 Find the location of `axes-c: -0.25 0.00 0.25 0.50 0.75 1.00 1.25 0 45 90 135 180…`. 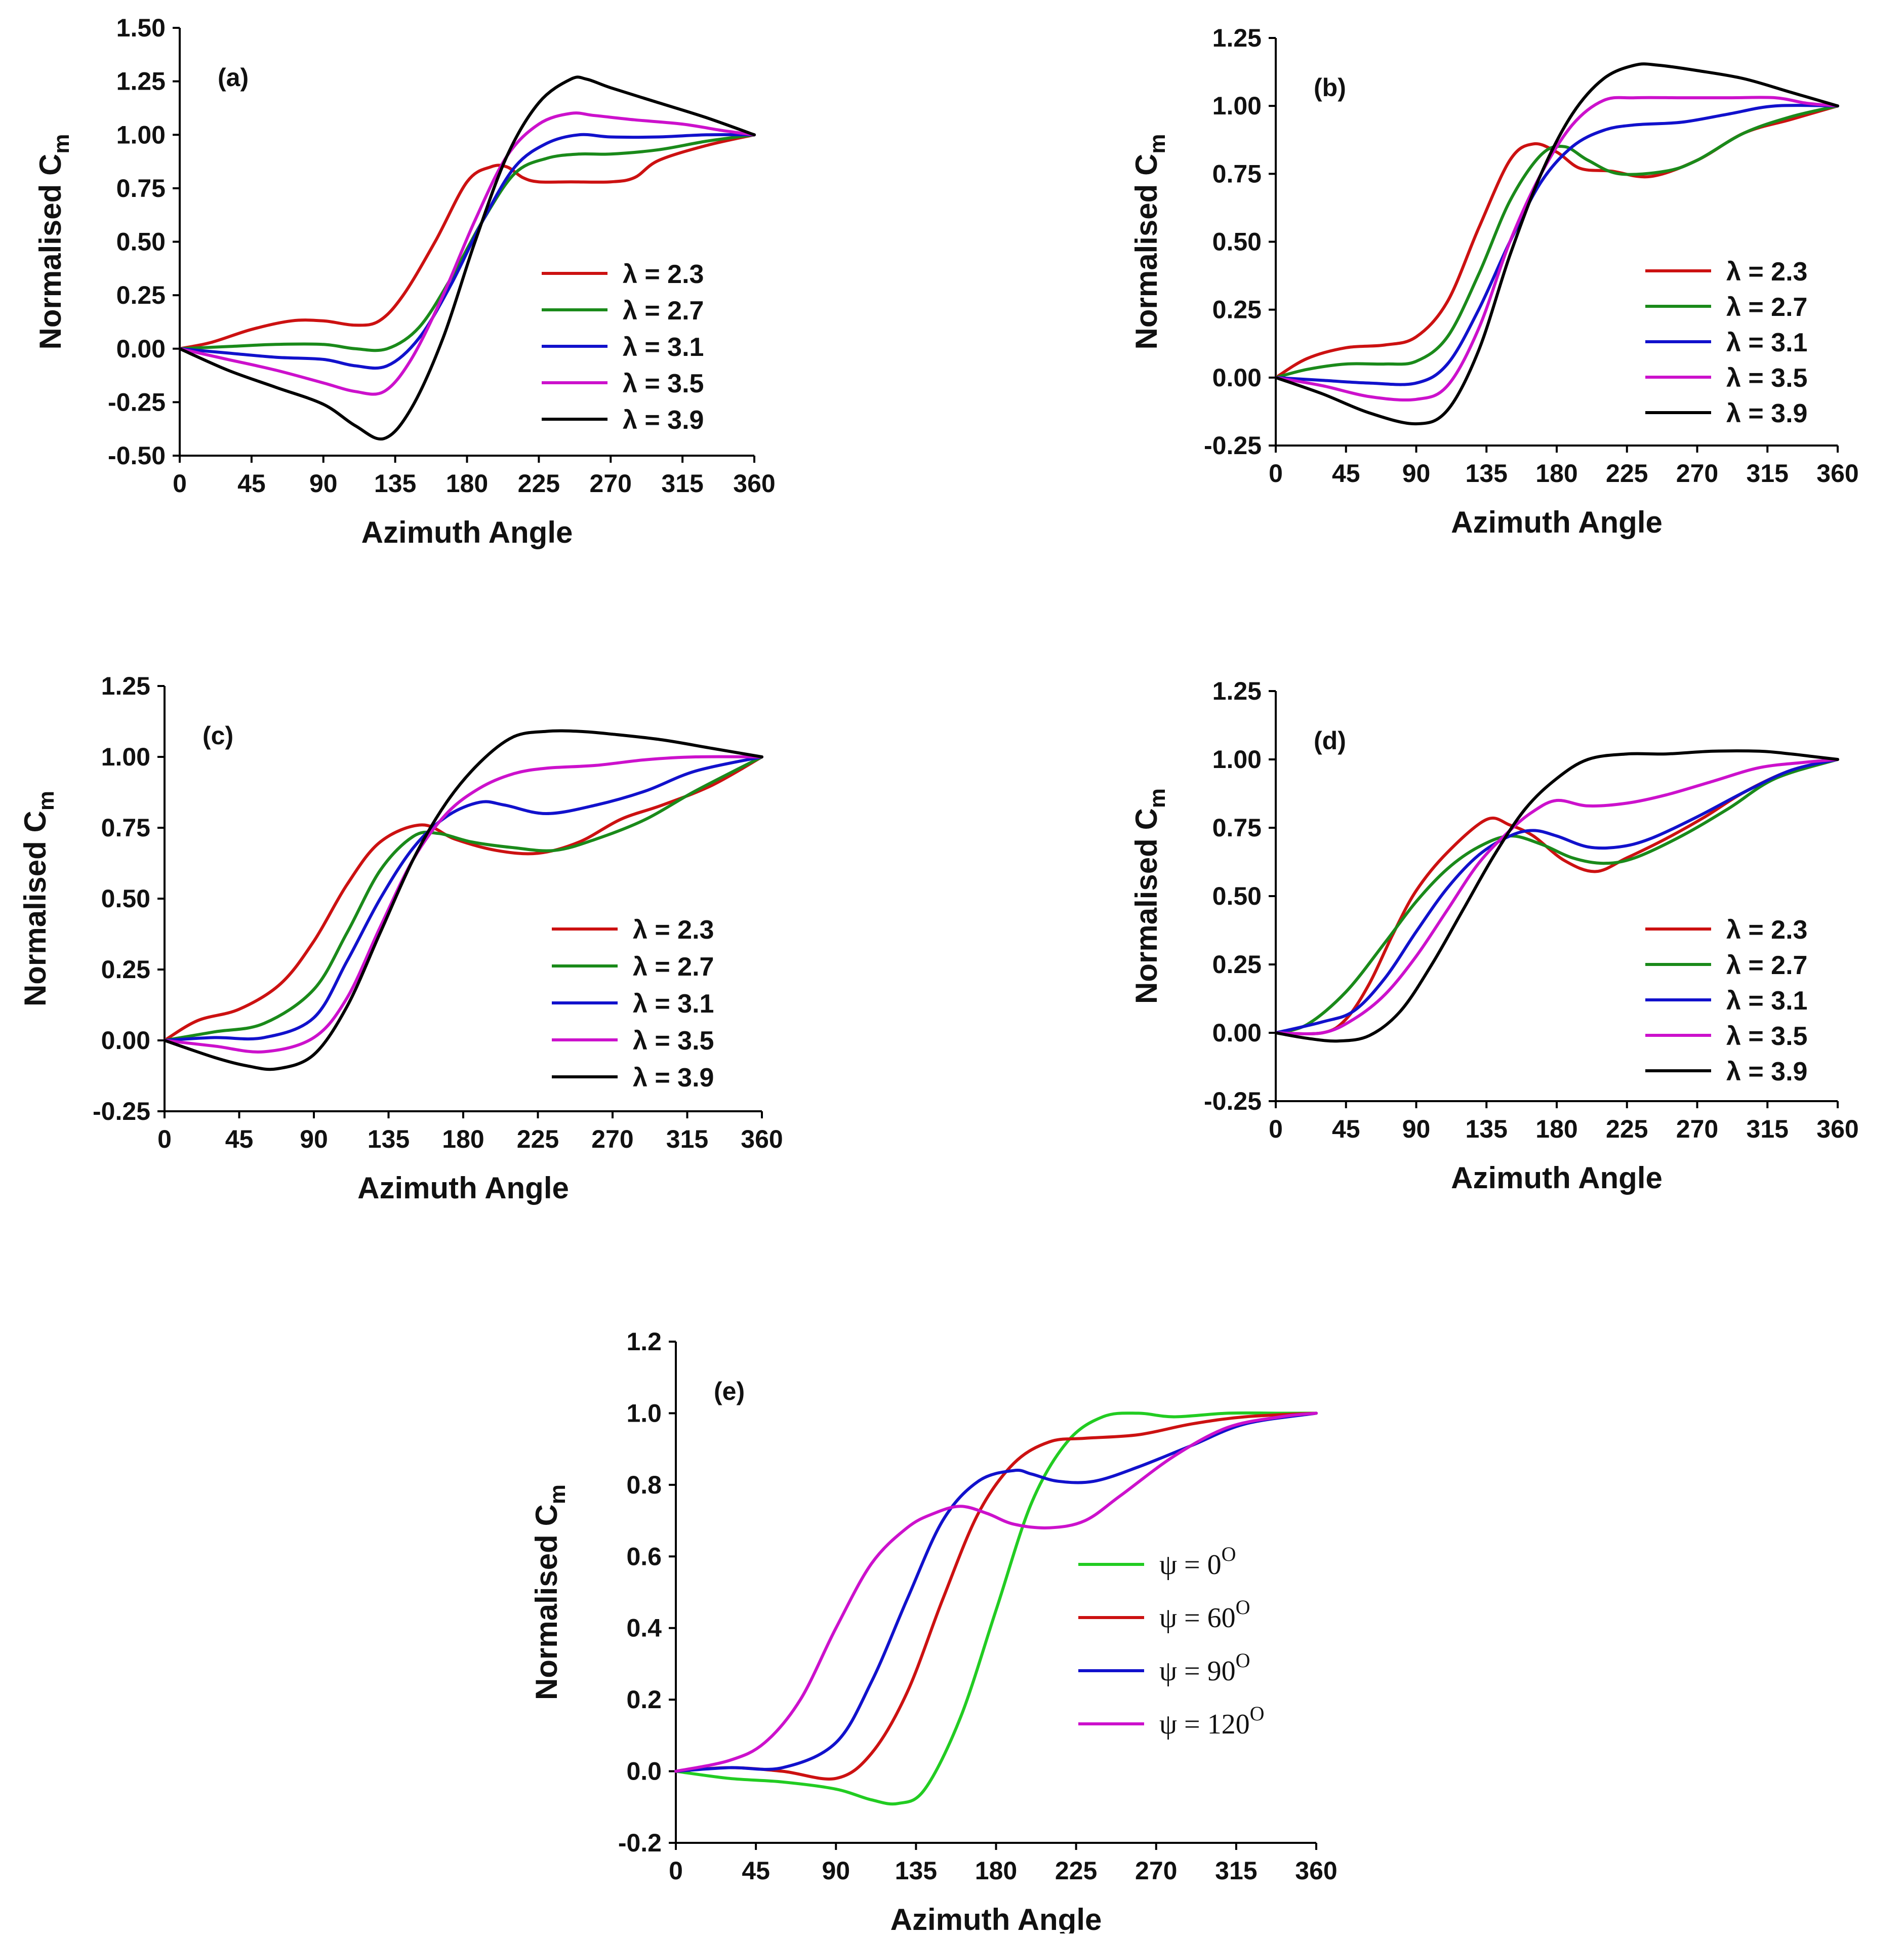

axes-c: -0.25 0.00 0.25 0.50 0.75 1.00 1.25 0 45 90 135 180… is located at coordinates (438, 913).